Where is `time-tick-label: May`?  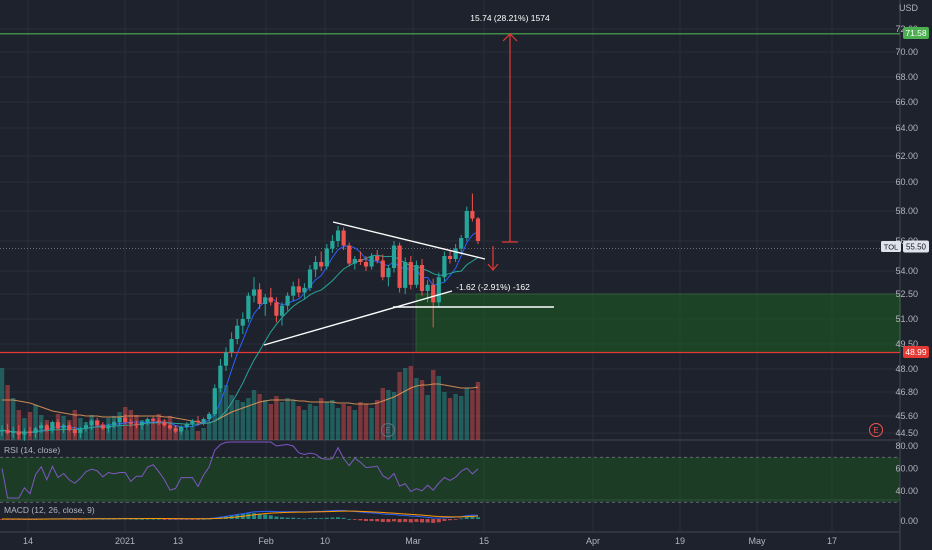
time-tick-label: May is located at coordinates (757, 541).